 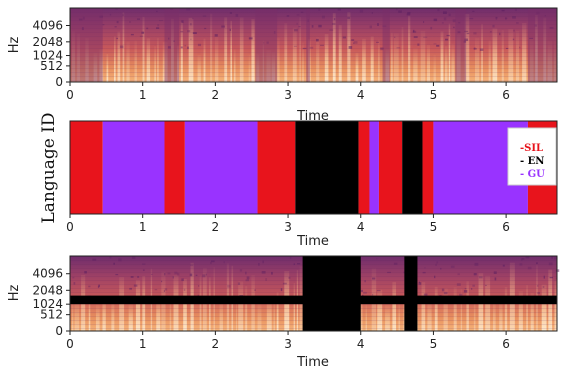 I want to click on legend-entry-sil: -SIL, so click(x=531, y=148).